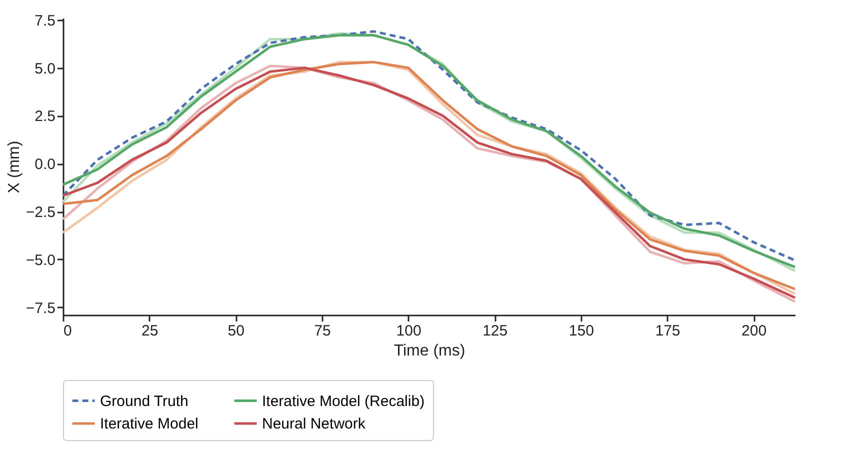 This screenshot has width=843, height=474. What do you see at coordinates (322, 331) in the screenshot?
I see `x-tick-label: 75` at bounding box center [322, 331].